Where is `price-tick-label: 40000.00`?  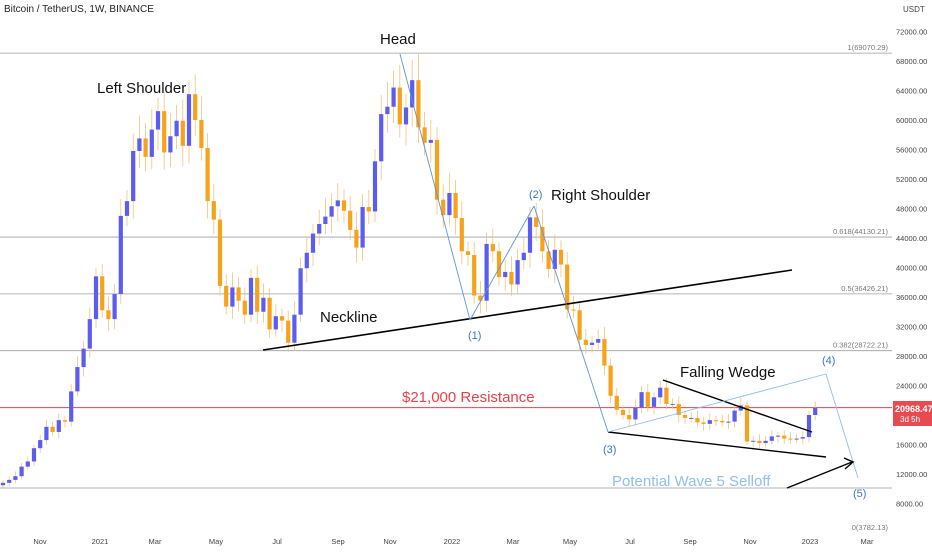 price-tick-label: 40000.00 is located at coordinates (911, 268).